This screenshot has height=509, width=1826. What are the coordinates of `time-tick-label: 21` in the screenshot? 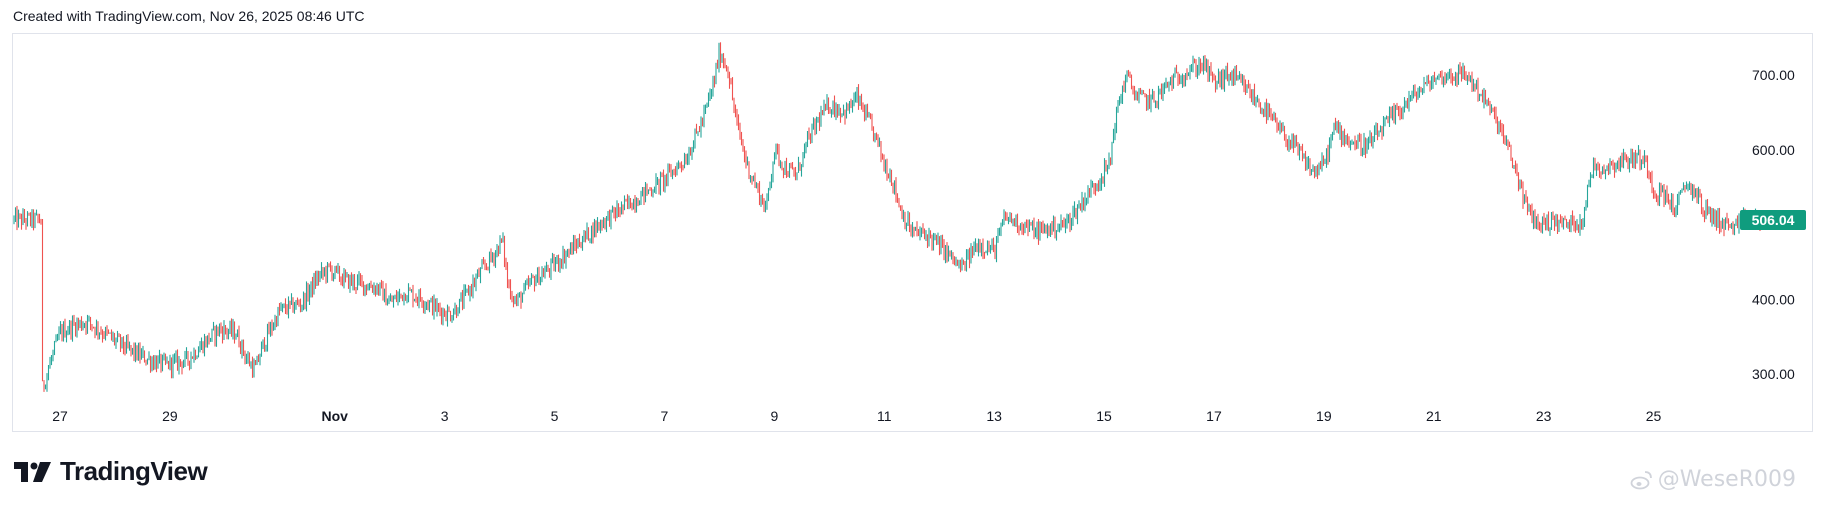 It's located at (1434, 416).